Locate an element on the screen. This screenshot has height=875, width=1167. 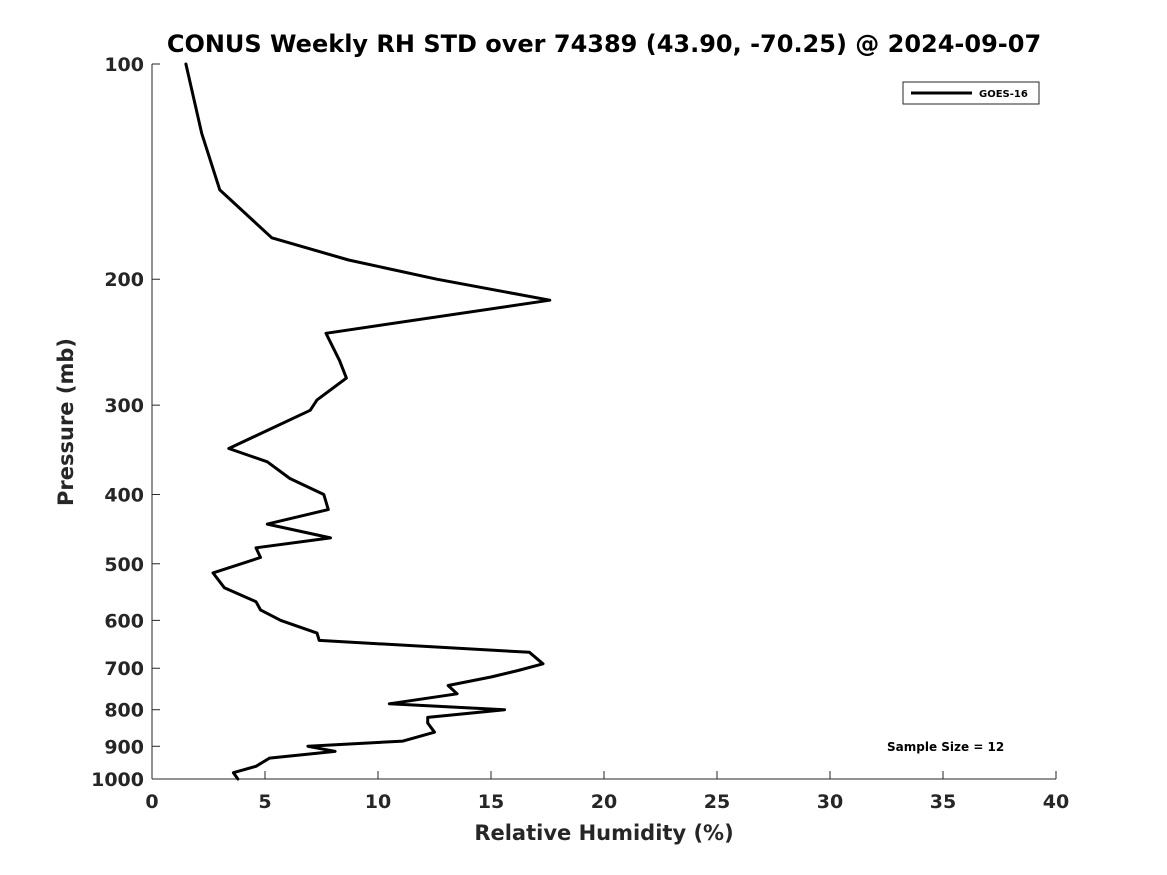
x-axis-label: Relative Humidity (%) is located at coordinates (603, 833).